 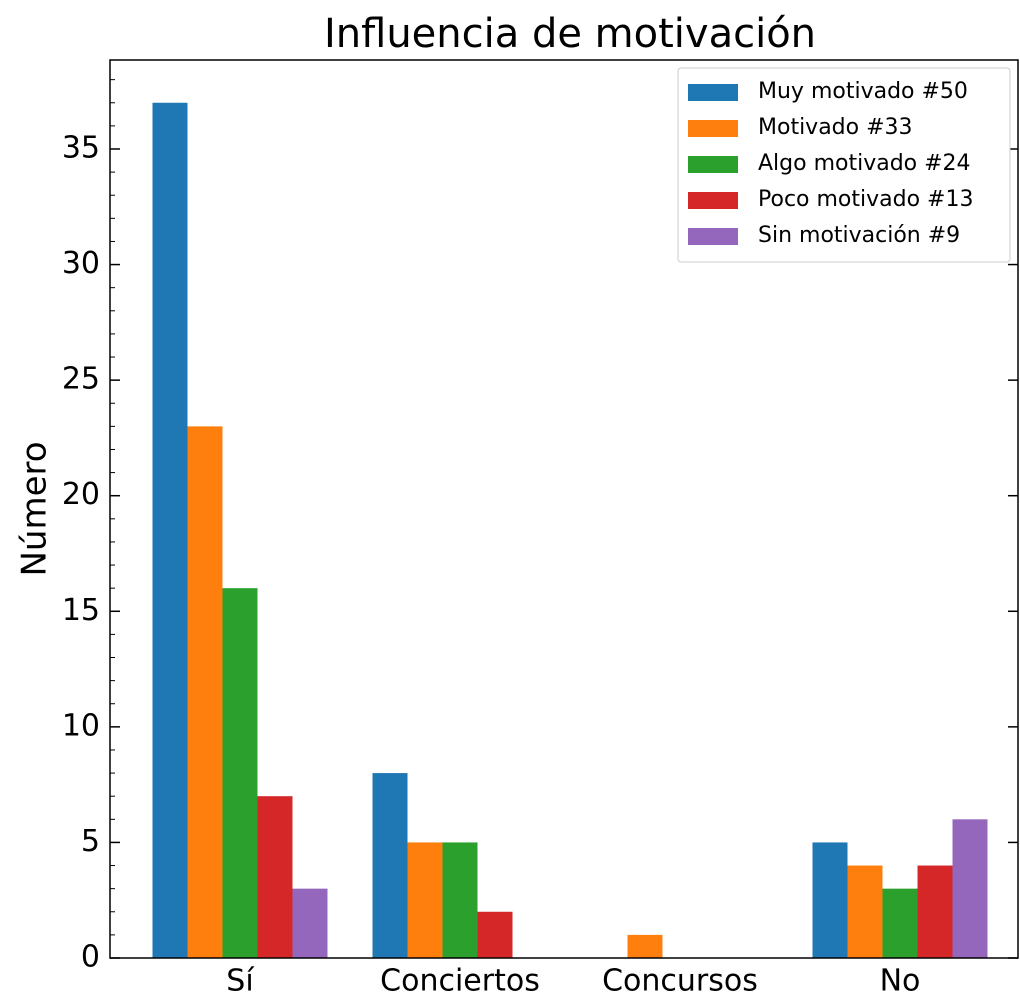 I want to click on x-tick-label: No, so click(x=900, y=981).